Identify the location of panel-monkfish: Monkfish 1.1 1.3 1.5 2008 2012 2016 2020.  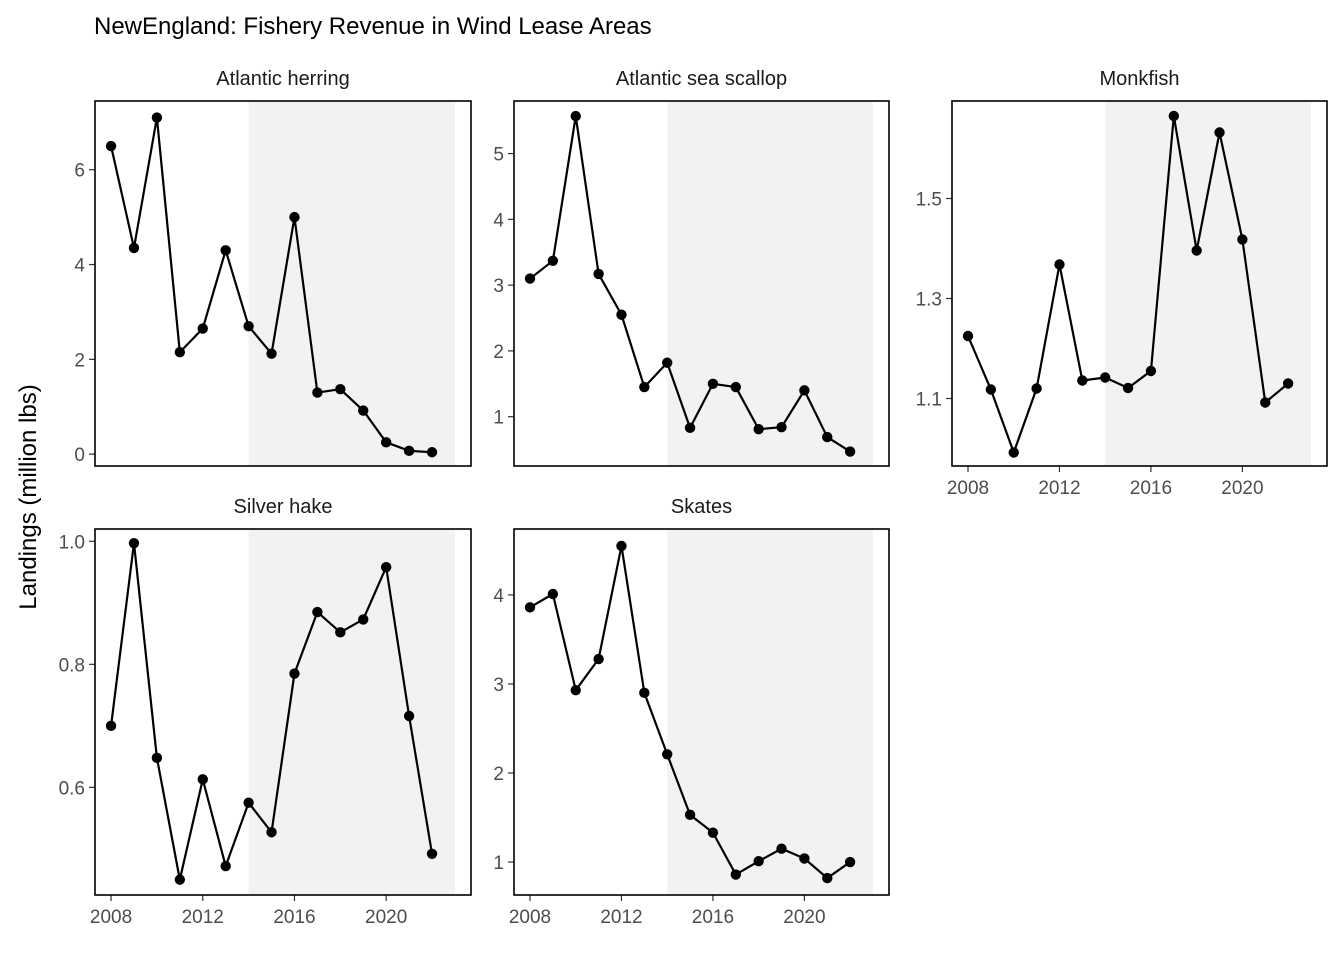
(1122, 283).